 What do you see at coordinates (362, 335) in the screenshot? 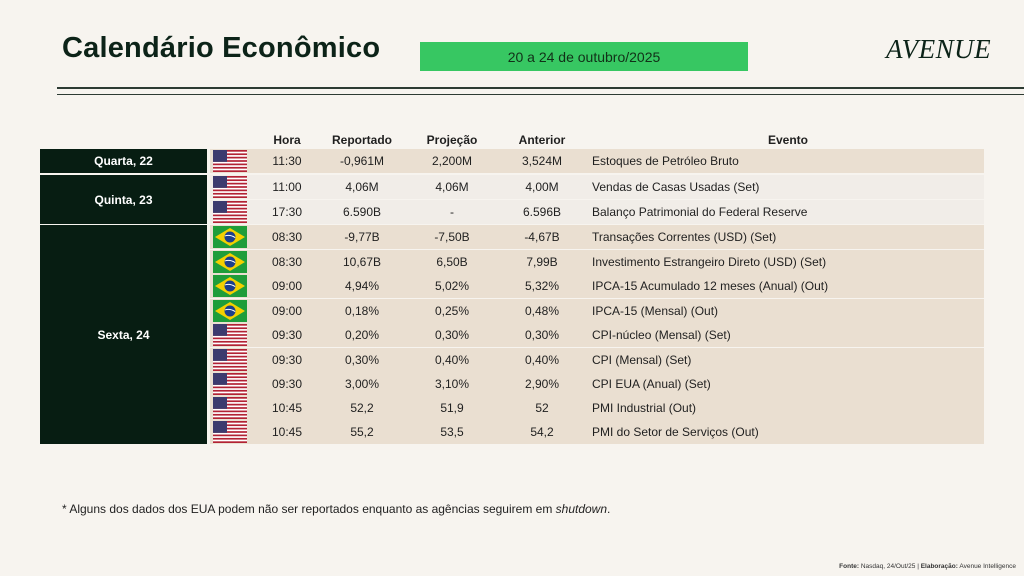
I see `cell-reportado: 0,20%` at bounding box center [362, 335].